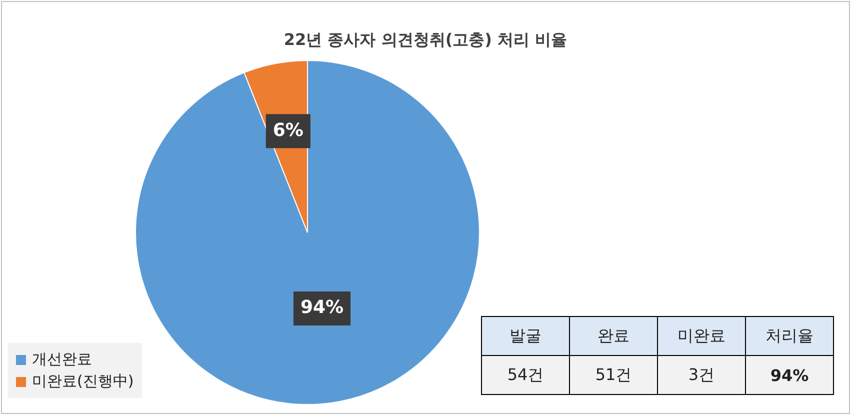 Image resolution: width=851 pixels, height=415 pixels. Describe the element at coordinates (288, 130) in the screenshot. I see `data-label: 6%` at that location.